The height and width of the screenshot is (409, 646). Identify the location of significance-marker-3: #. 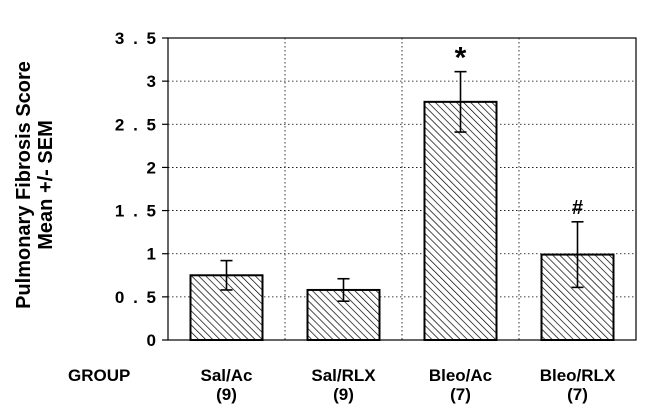
(577, 208).